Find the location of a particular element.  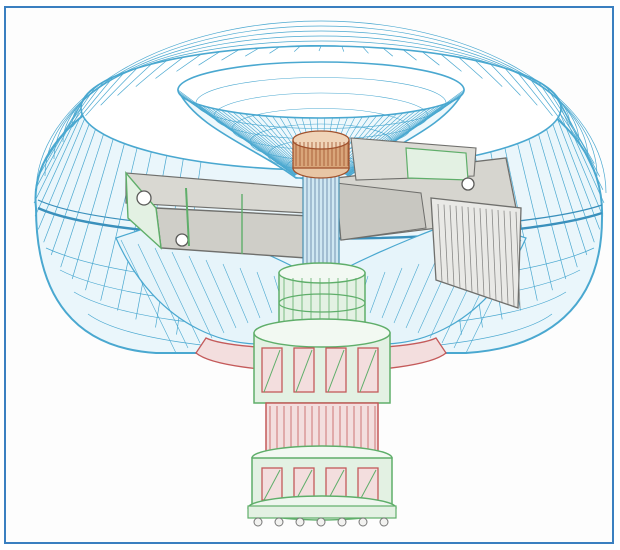

mounting-bolts is located at coordinates (321, 522).